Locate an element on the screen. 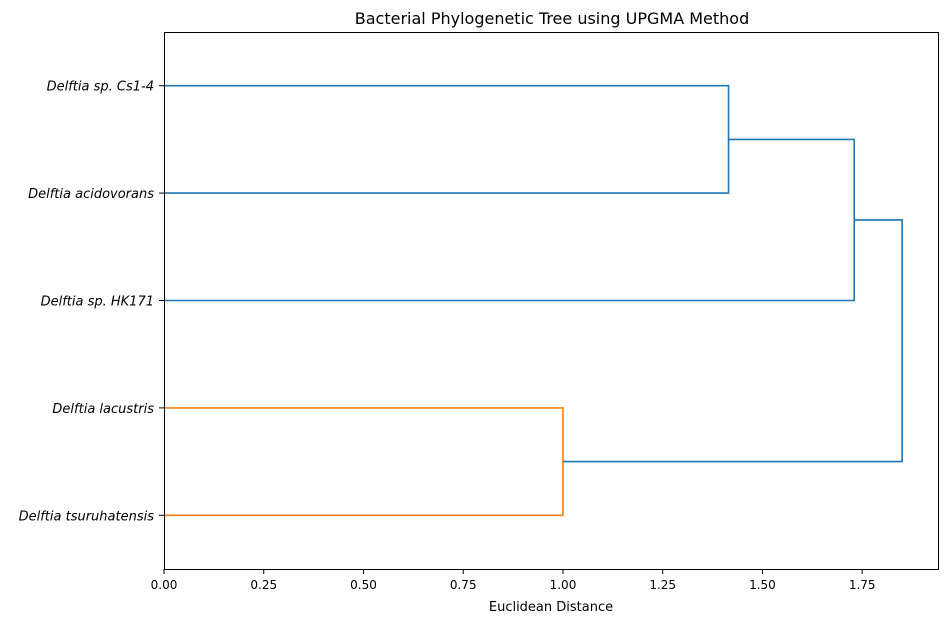  x-tick-label: 0.25 is located at coordinates (263, 585).